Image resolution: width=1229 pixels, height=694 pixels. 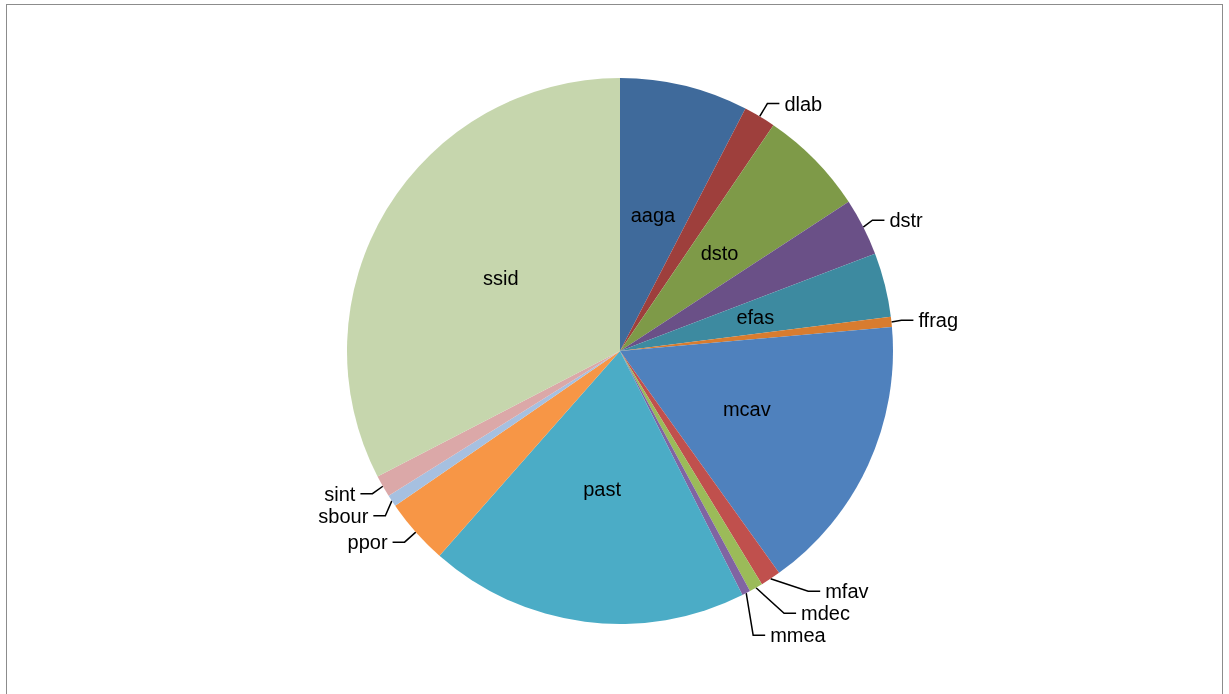 I want to click on slice-label: ffrag, so click(x=938, y=320).